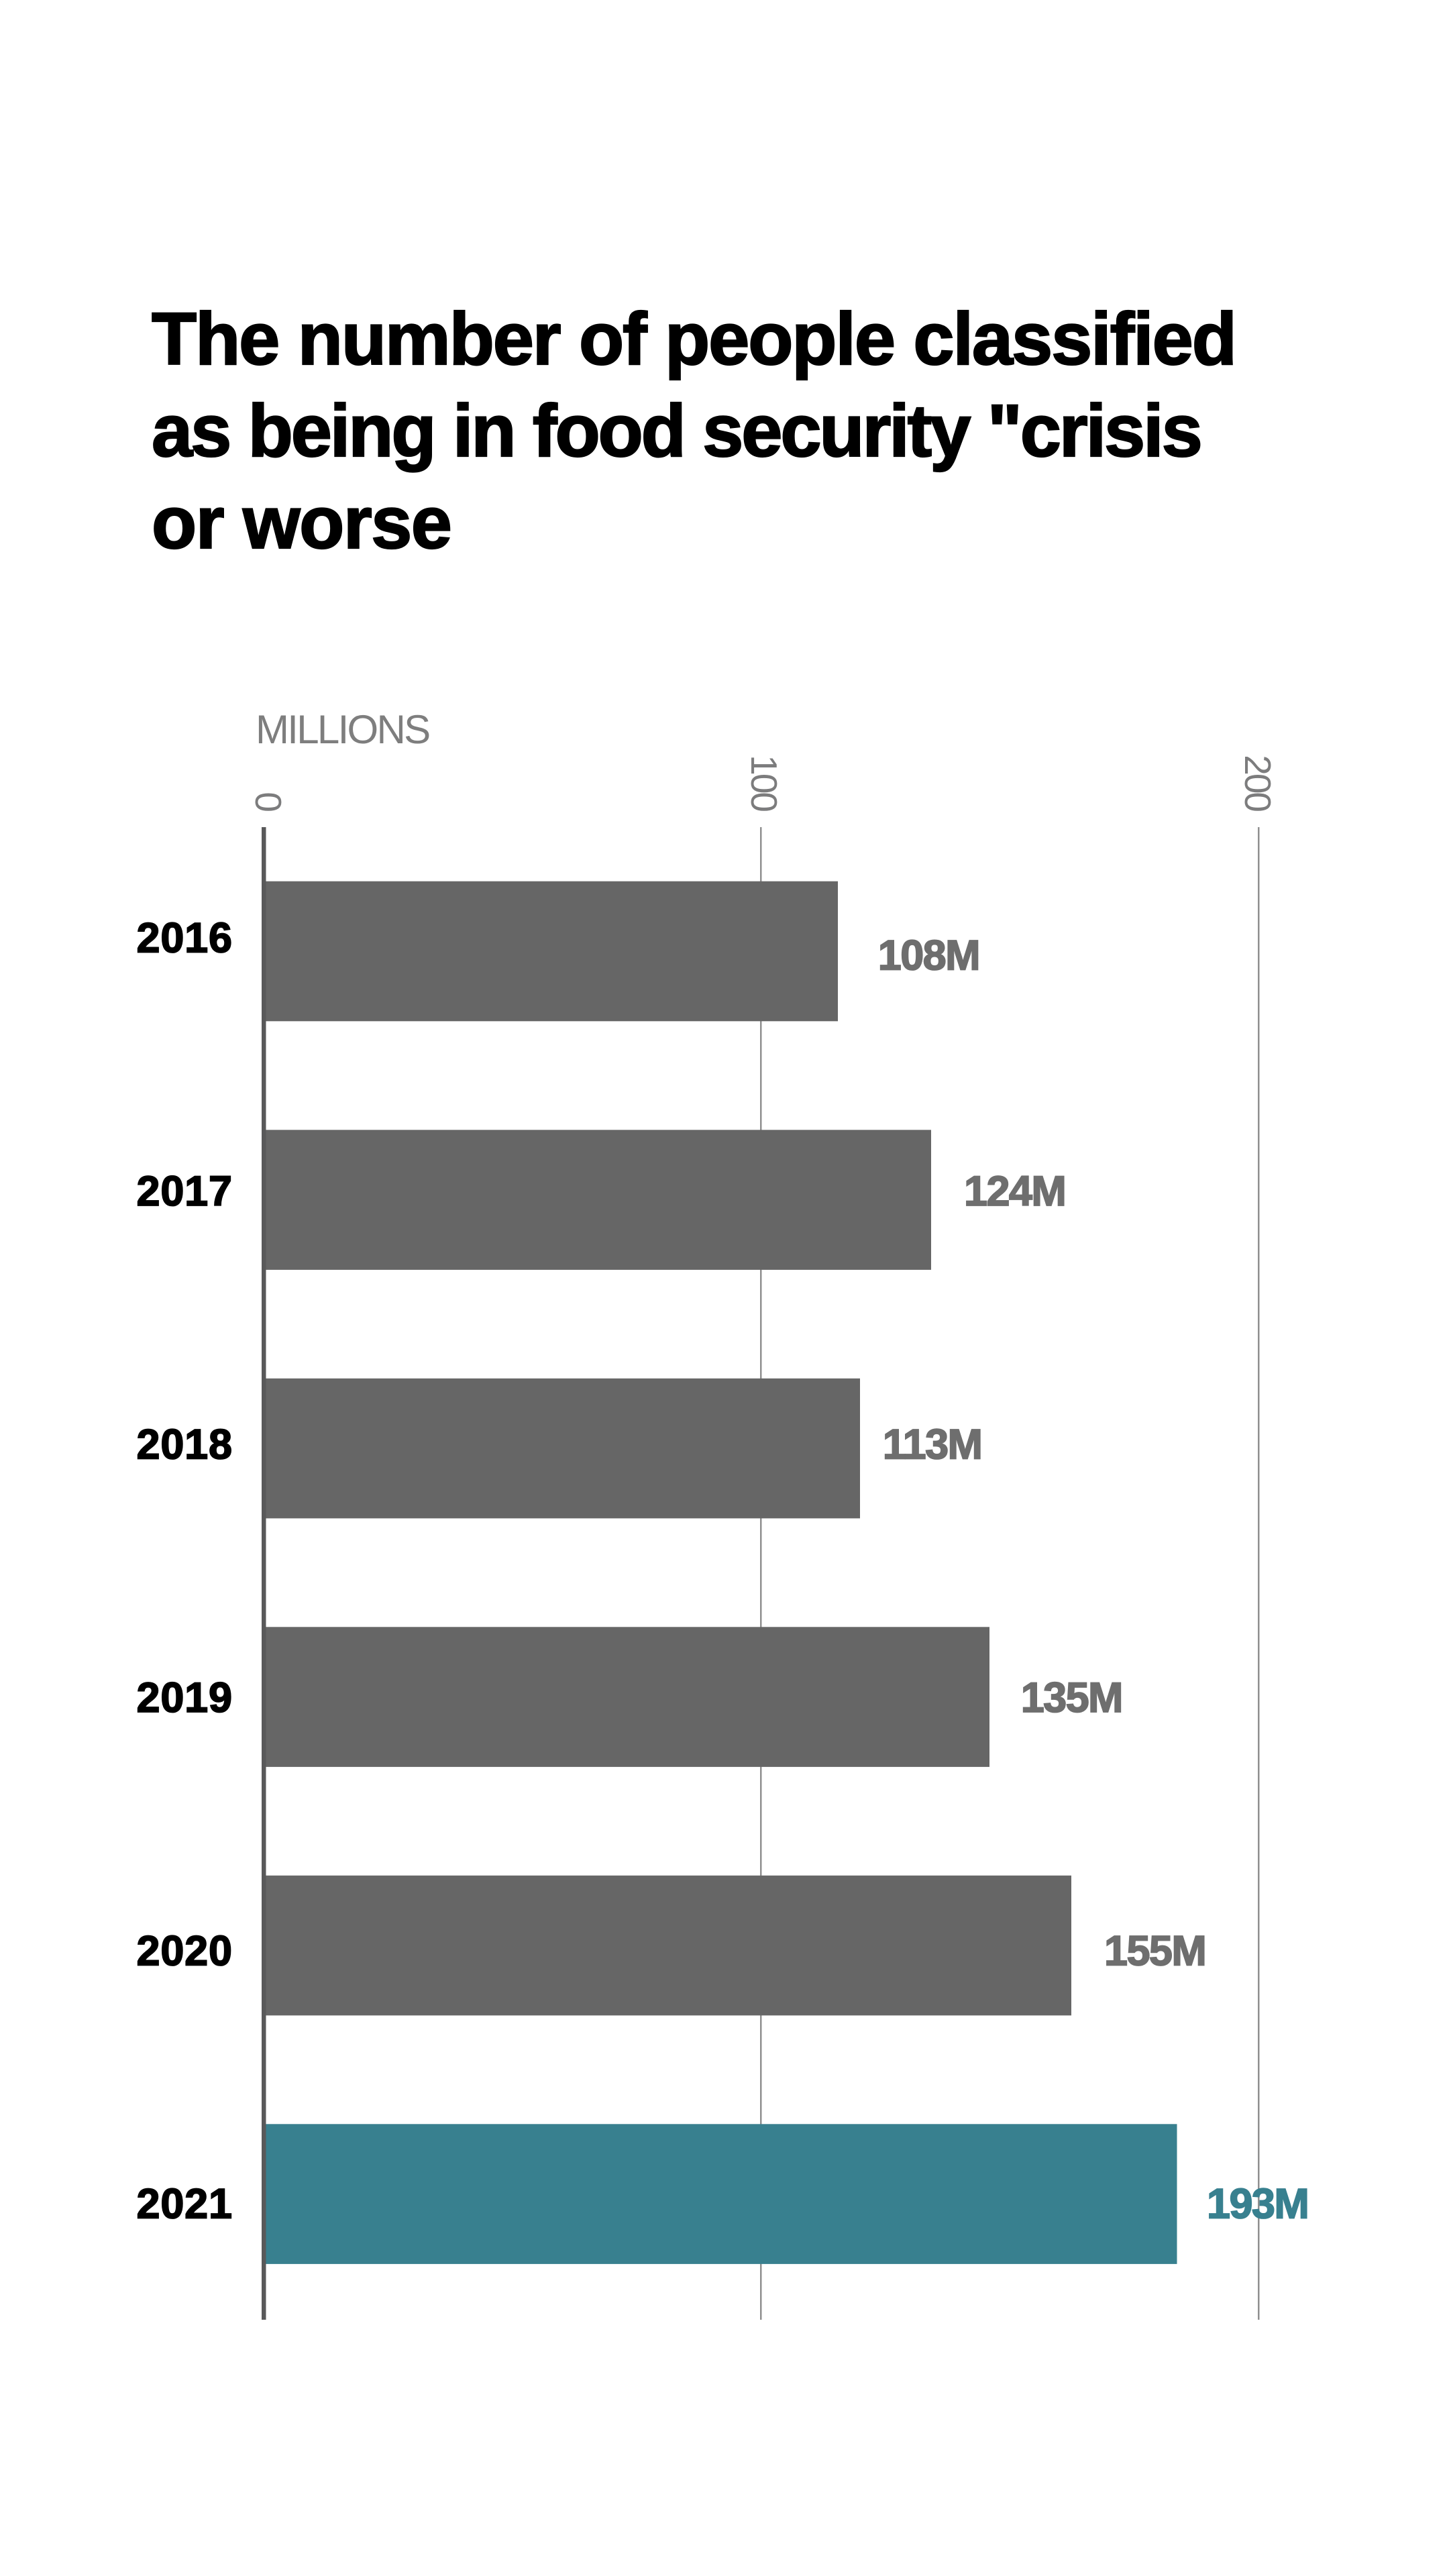 The height and width of the screenshot is (2576, 1449). Describe the element at coordinates (1014, 1191) in the screenshot. I see `svg-text: 124M` at that location.